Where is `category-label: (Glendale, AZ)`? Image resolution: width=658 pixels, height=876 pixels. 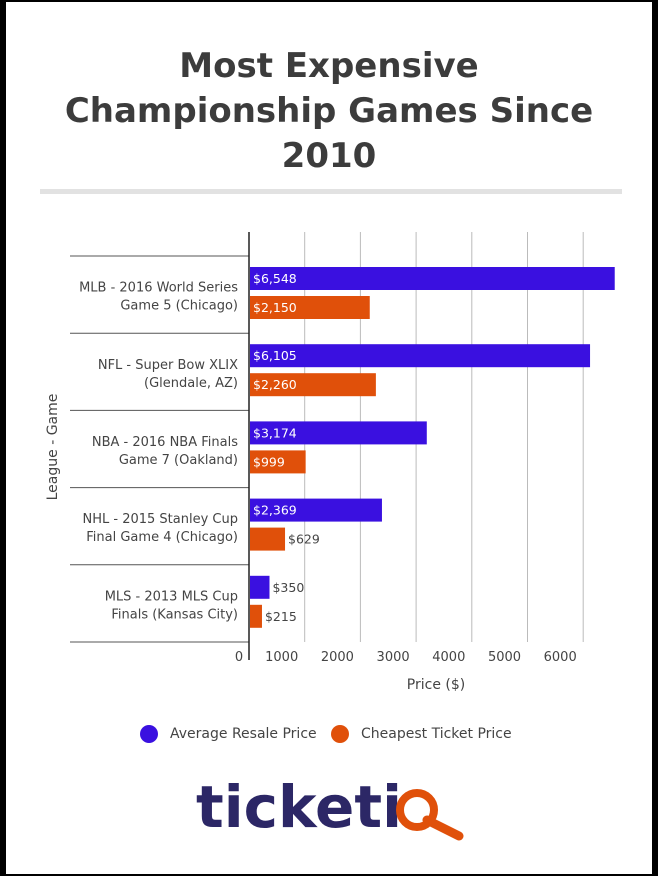 category-label: (Glendale, AZ) is located at coordinates (191, 383).